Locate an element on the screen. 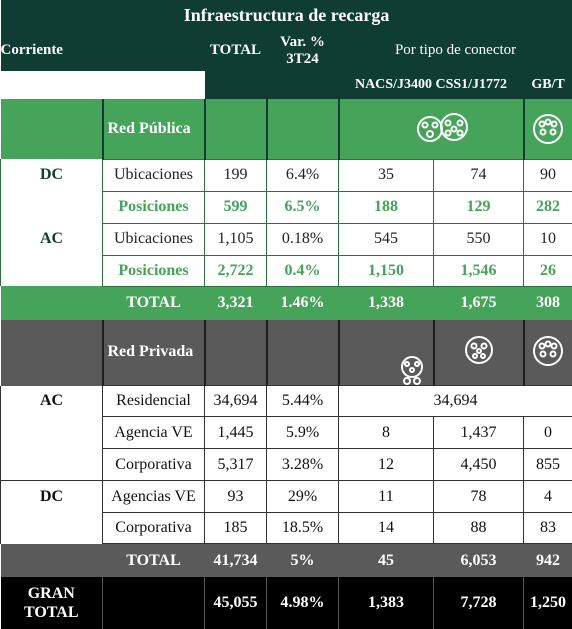  red-privada-label: Red Privada is located at coordinates (154, 353).